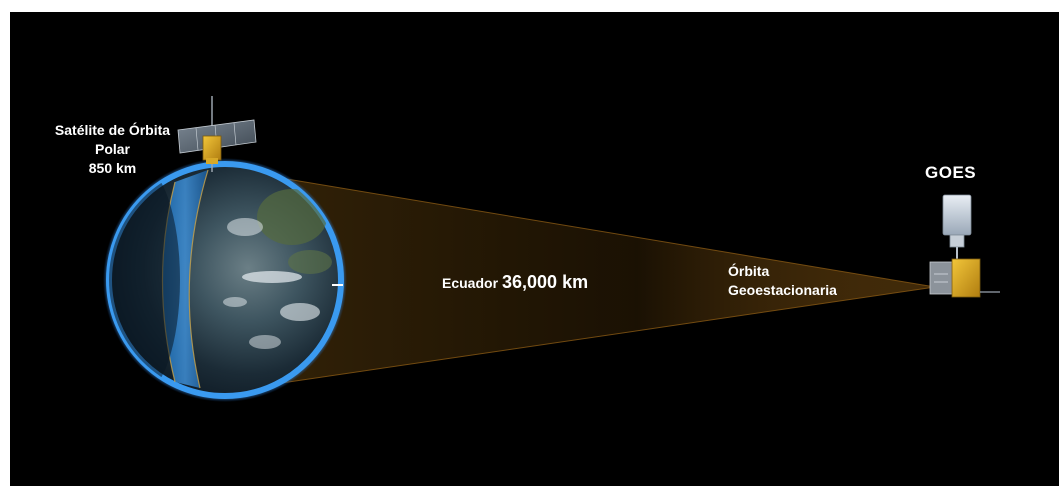  Describe the element at coordinates (951, 172) in the screenshot. I see `goes-label: GOES` at that location.